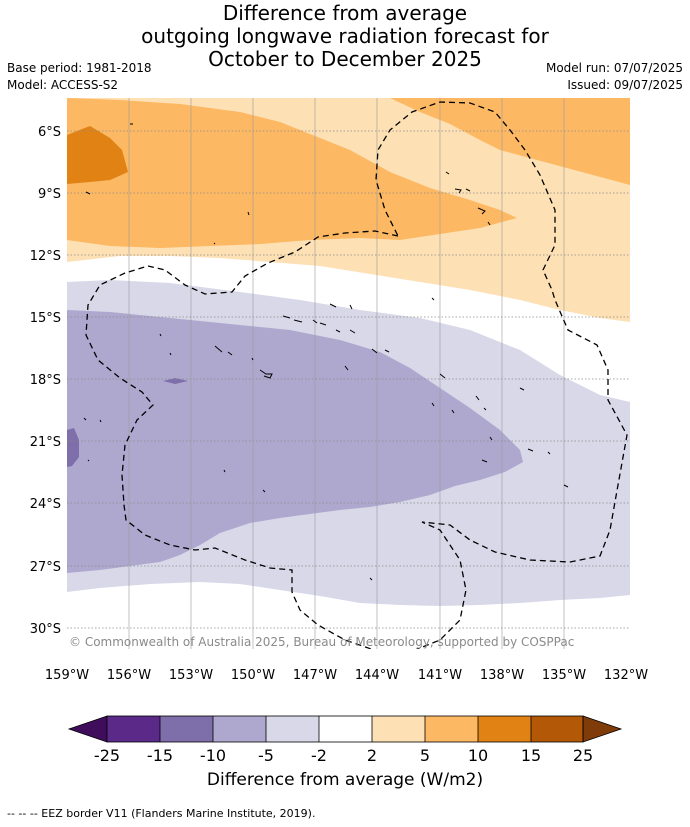 This screenshot has width=690, height=827. I want to click on meta-right: Model run: 07/07/2025 Issued: 09/07/2025, so click(614, 77).